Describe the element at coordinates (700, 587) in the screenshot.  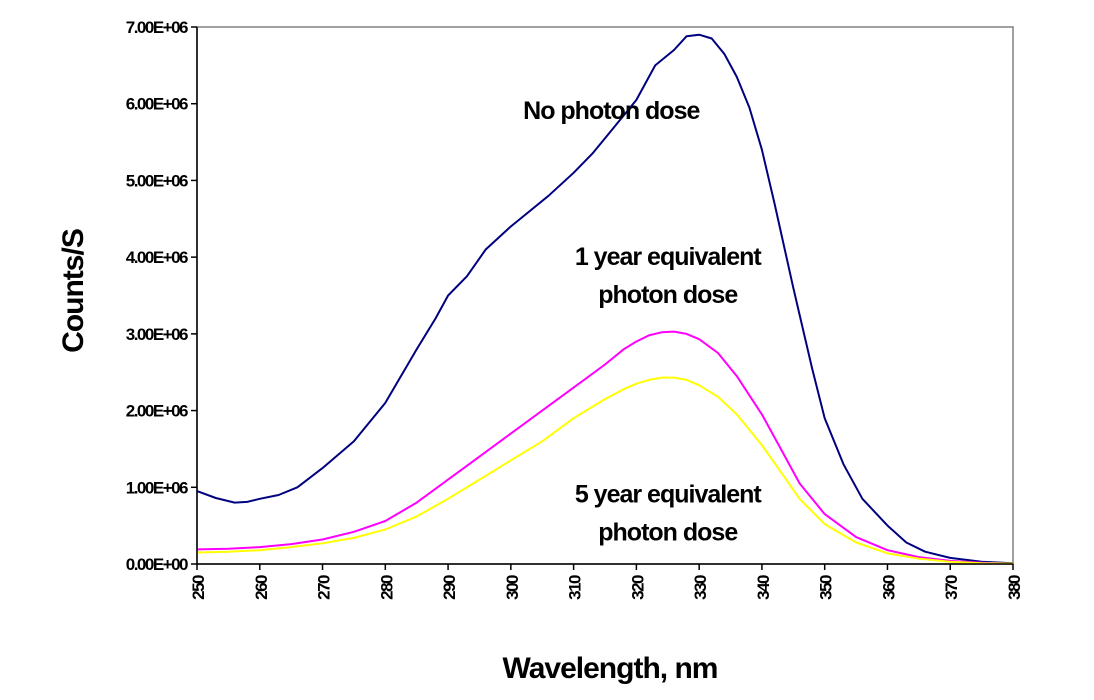
I see `x-tick-label: 330` at that location.